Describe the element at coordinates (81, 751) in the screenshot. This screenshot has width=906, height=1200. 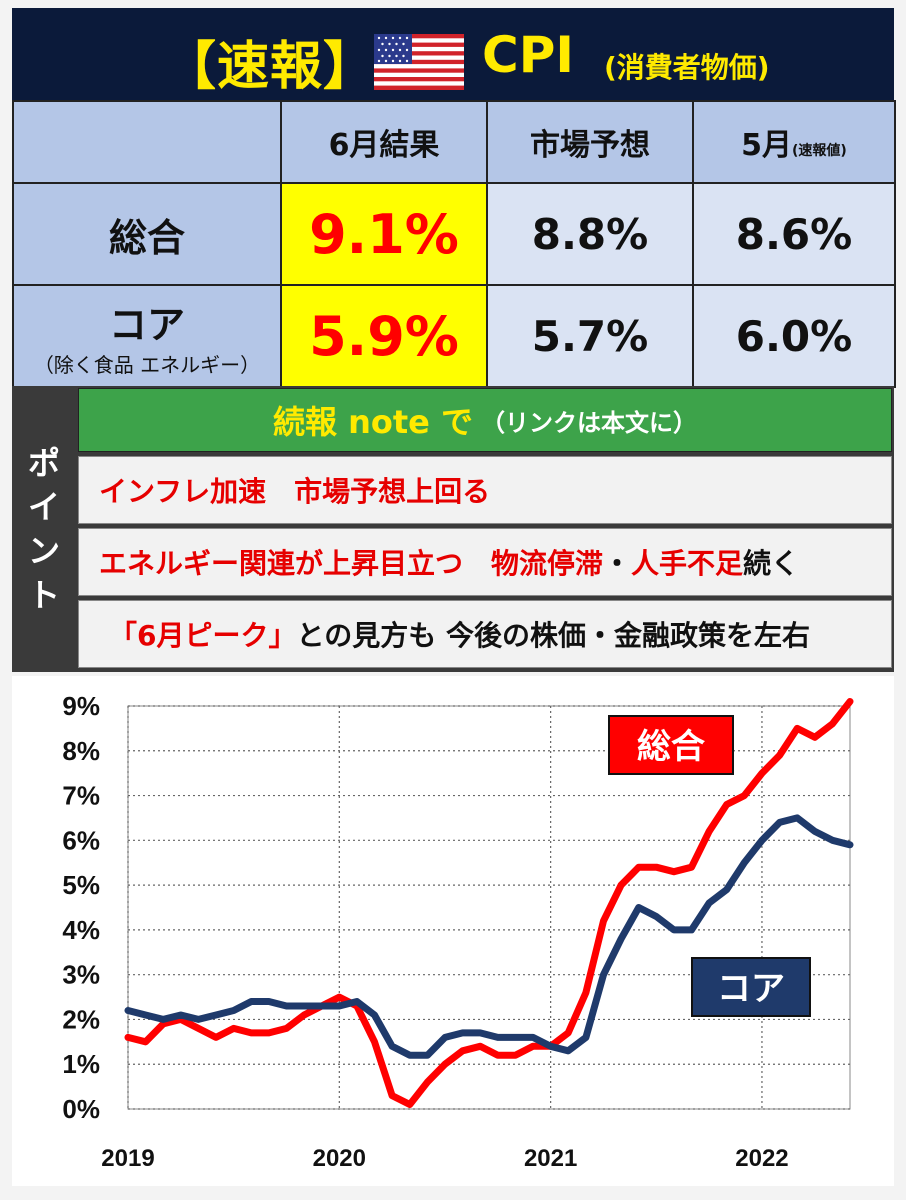
I see `y-tick-label: 8%` at that location.